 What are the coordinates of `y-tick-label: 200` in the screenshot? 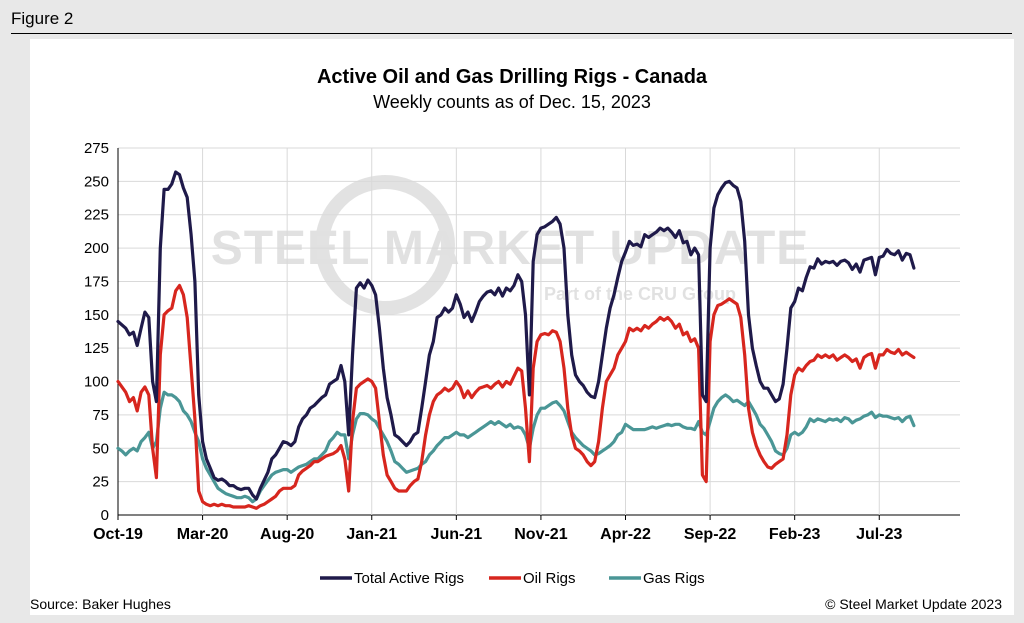 It's located at (96, 248).